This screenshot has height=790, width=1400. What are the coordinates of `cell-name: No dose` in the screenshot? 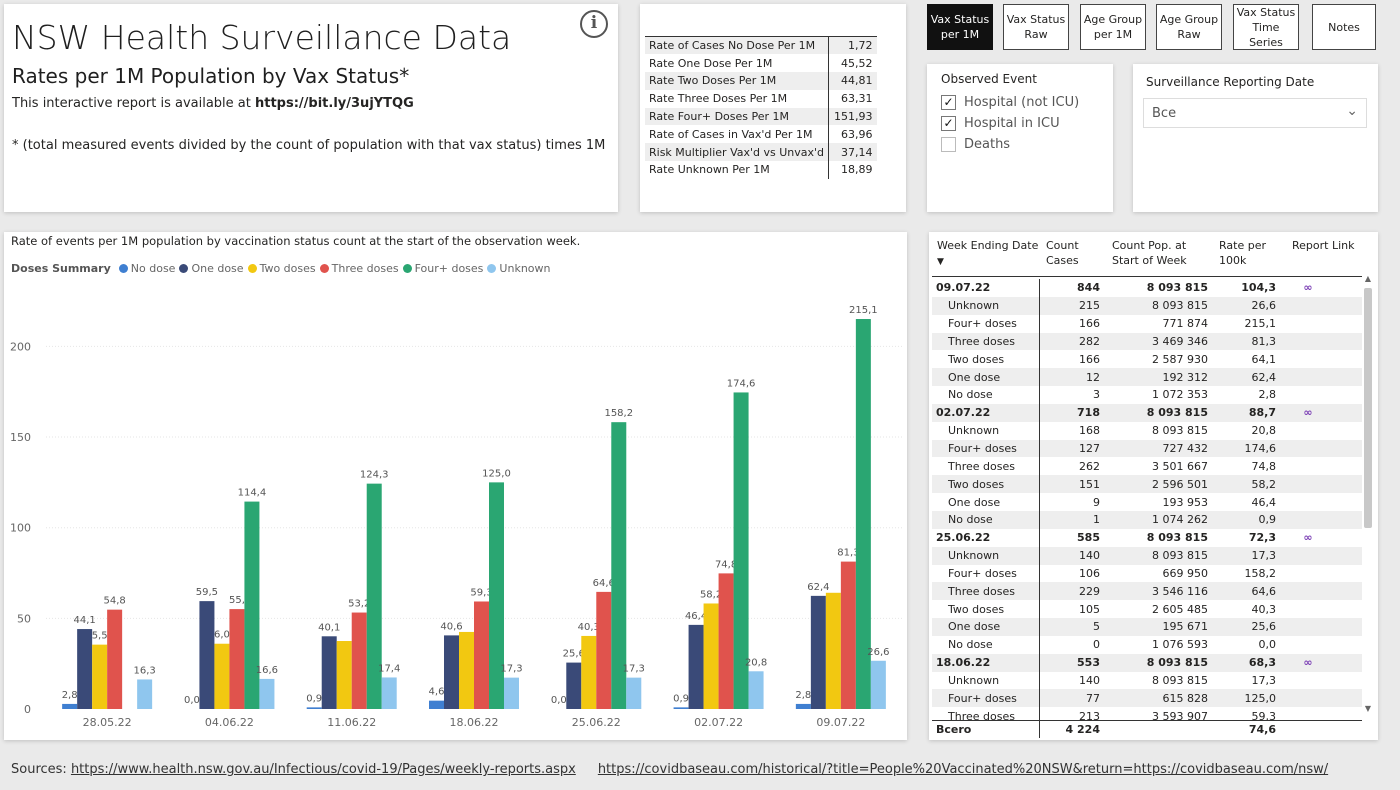 It's located at (986, 644).